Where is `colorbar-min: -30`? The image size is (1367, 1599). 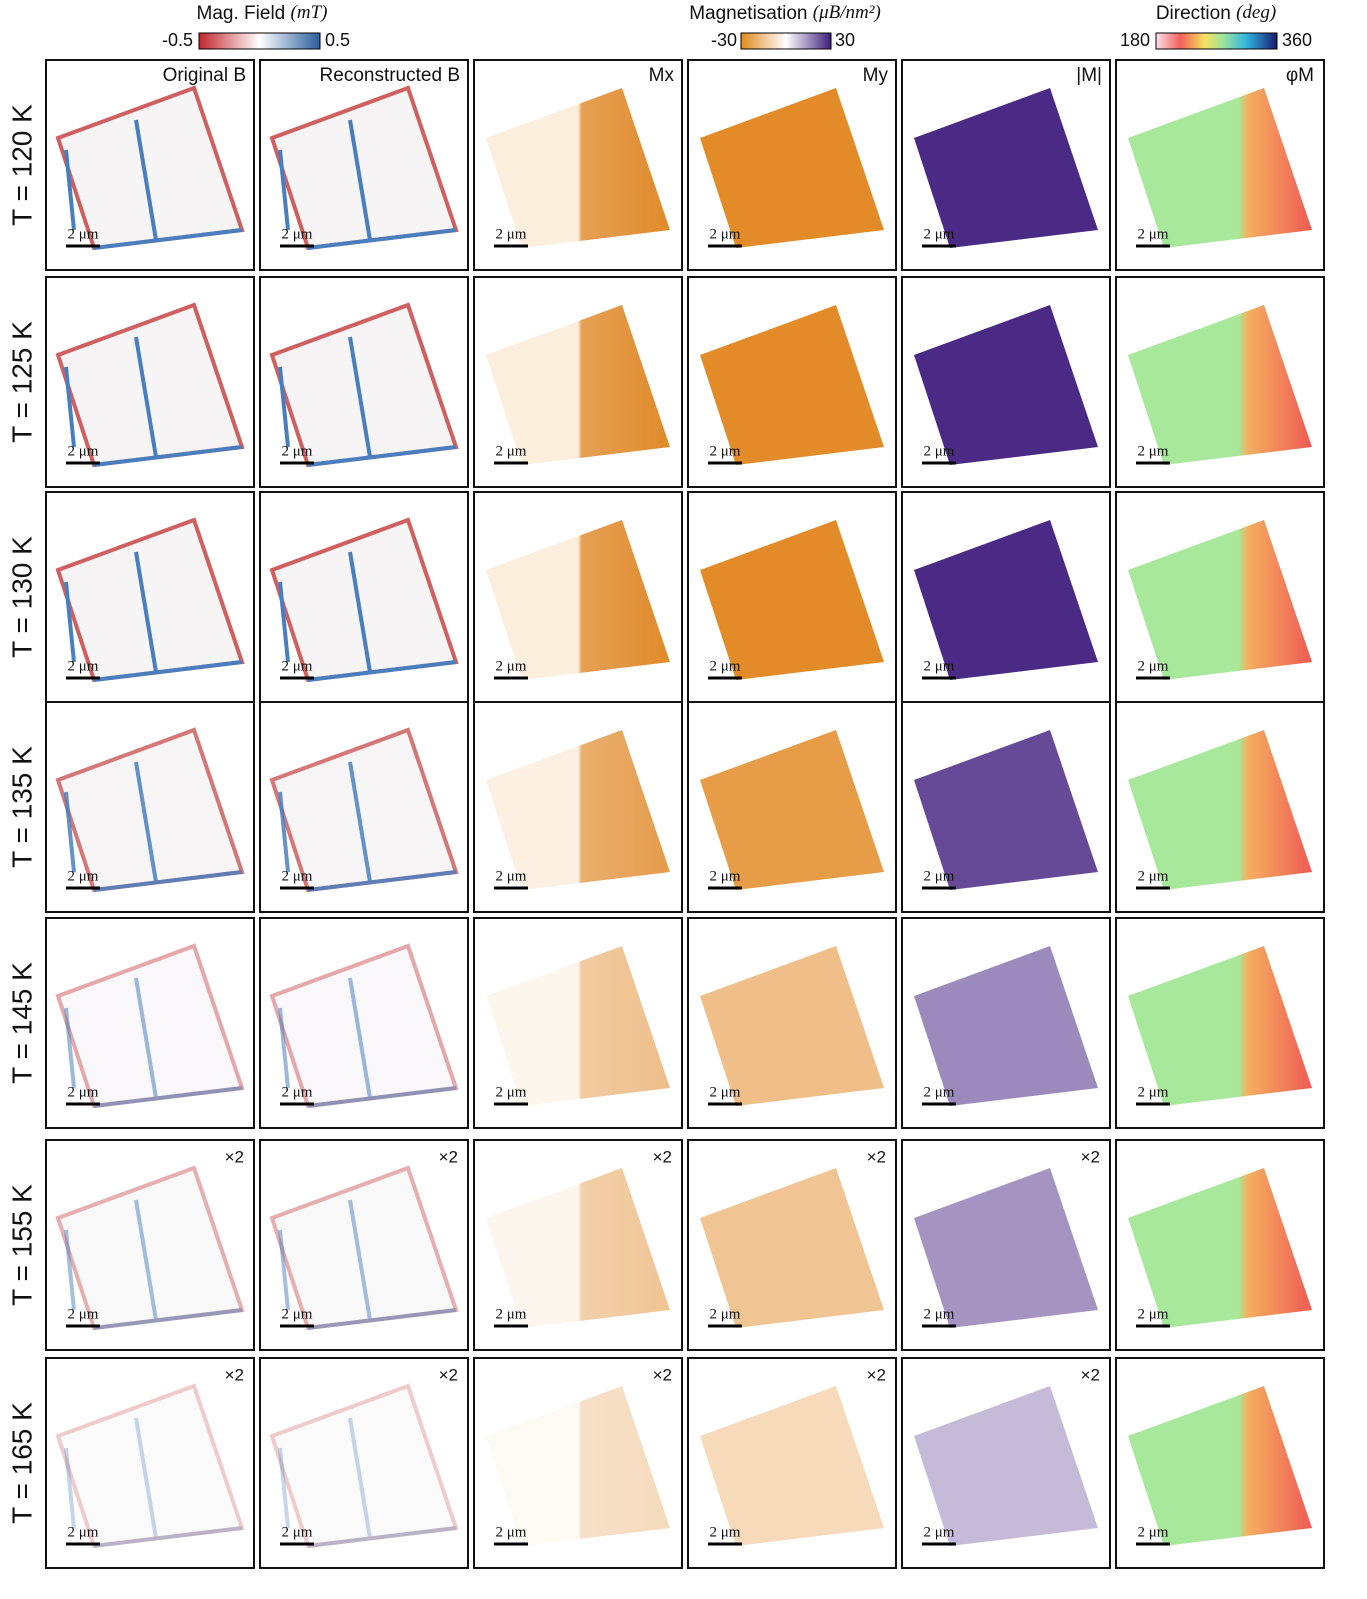
colorbar-min: -30 is located at coordinates (724, 40).